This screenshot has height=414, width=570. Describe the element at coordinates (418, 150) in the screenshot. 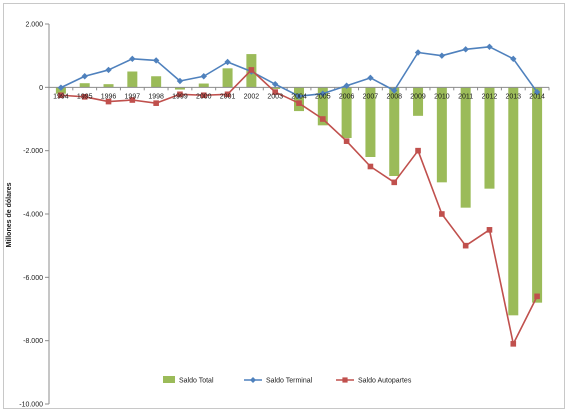

I see `point-saldo-autopartes-2009` at that location.